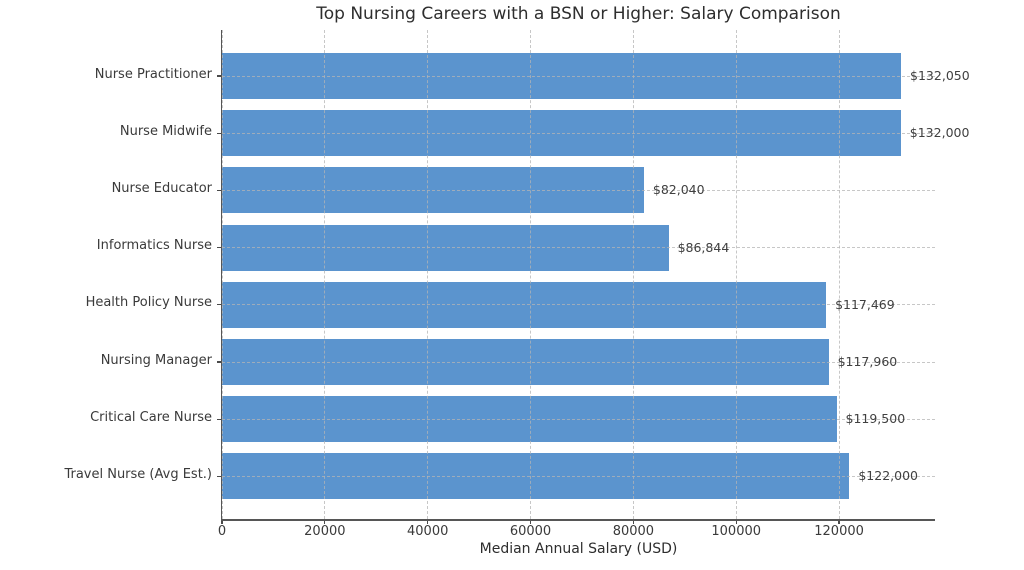  Describe the element at coordinates (165, 131) in the screenshot. I see `y-tick-label: Nurse Midwife` at that location.